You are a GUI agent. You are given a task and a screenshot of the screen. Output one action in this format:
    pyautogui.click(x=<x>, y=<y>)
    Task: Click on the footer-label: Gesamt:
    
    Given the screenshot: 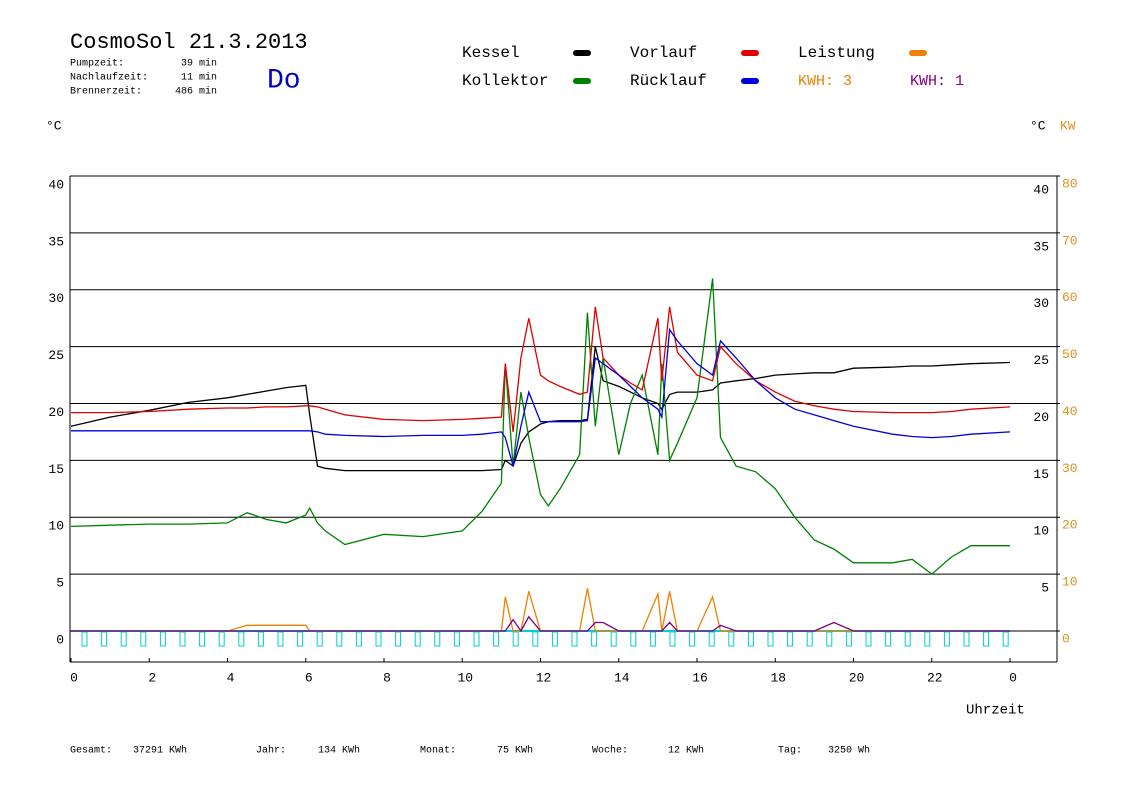 What is the action you would take?
    pyautogui.click(x=91, y=751)
    